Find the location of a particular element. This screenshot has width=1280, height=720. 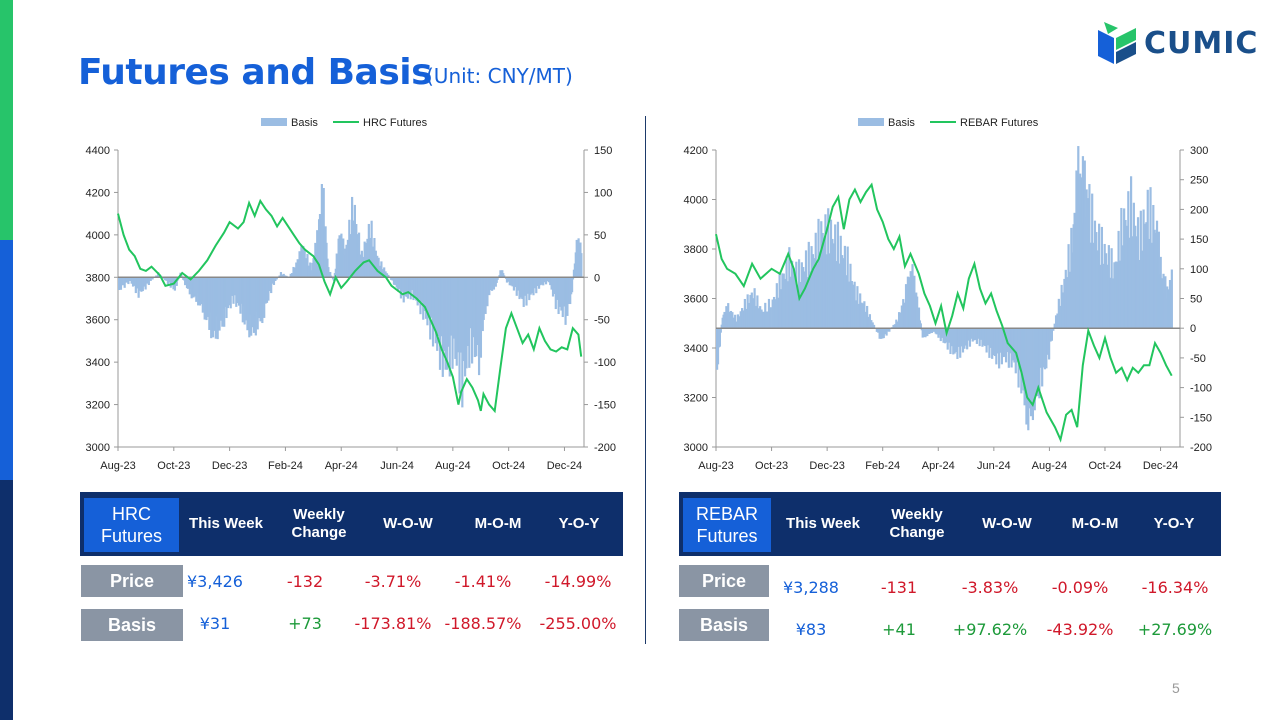

x-tick-label: Dec-23 is located at coordinates (826, 466).